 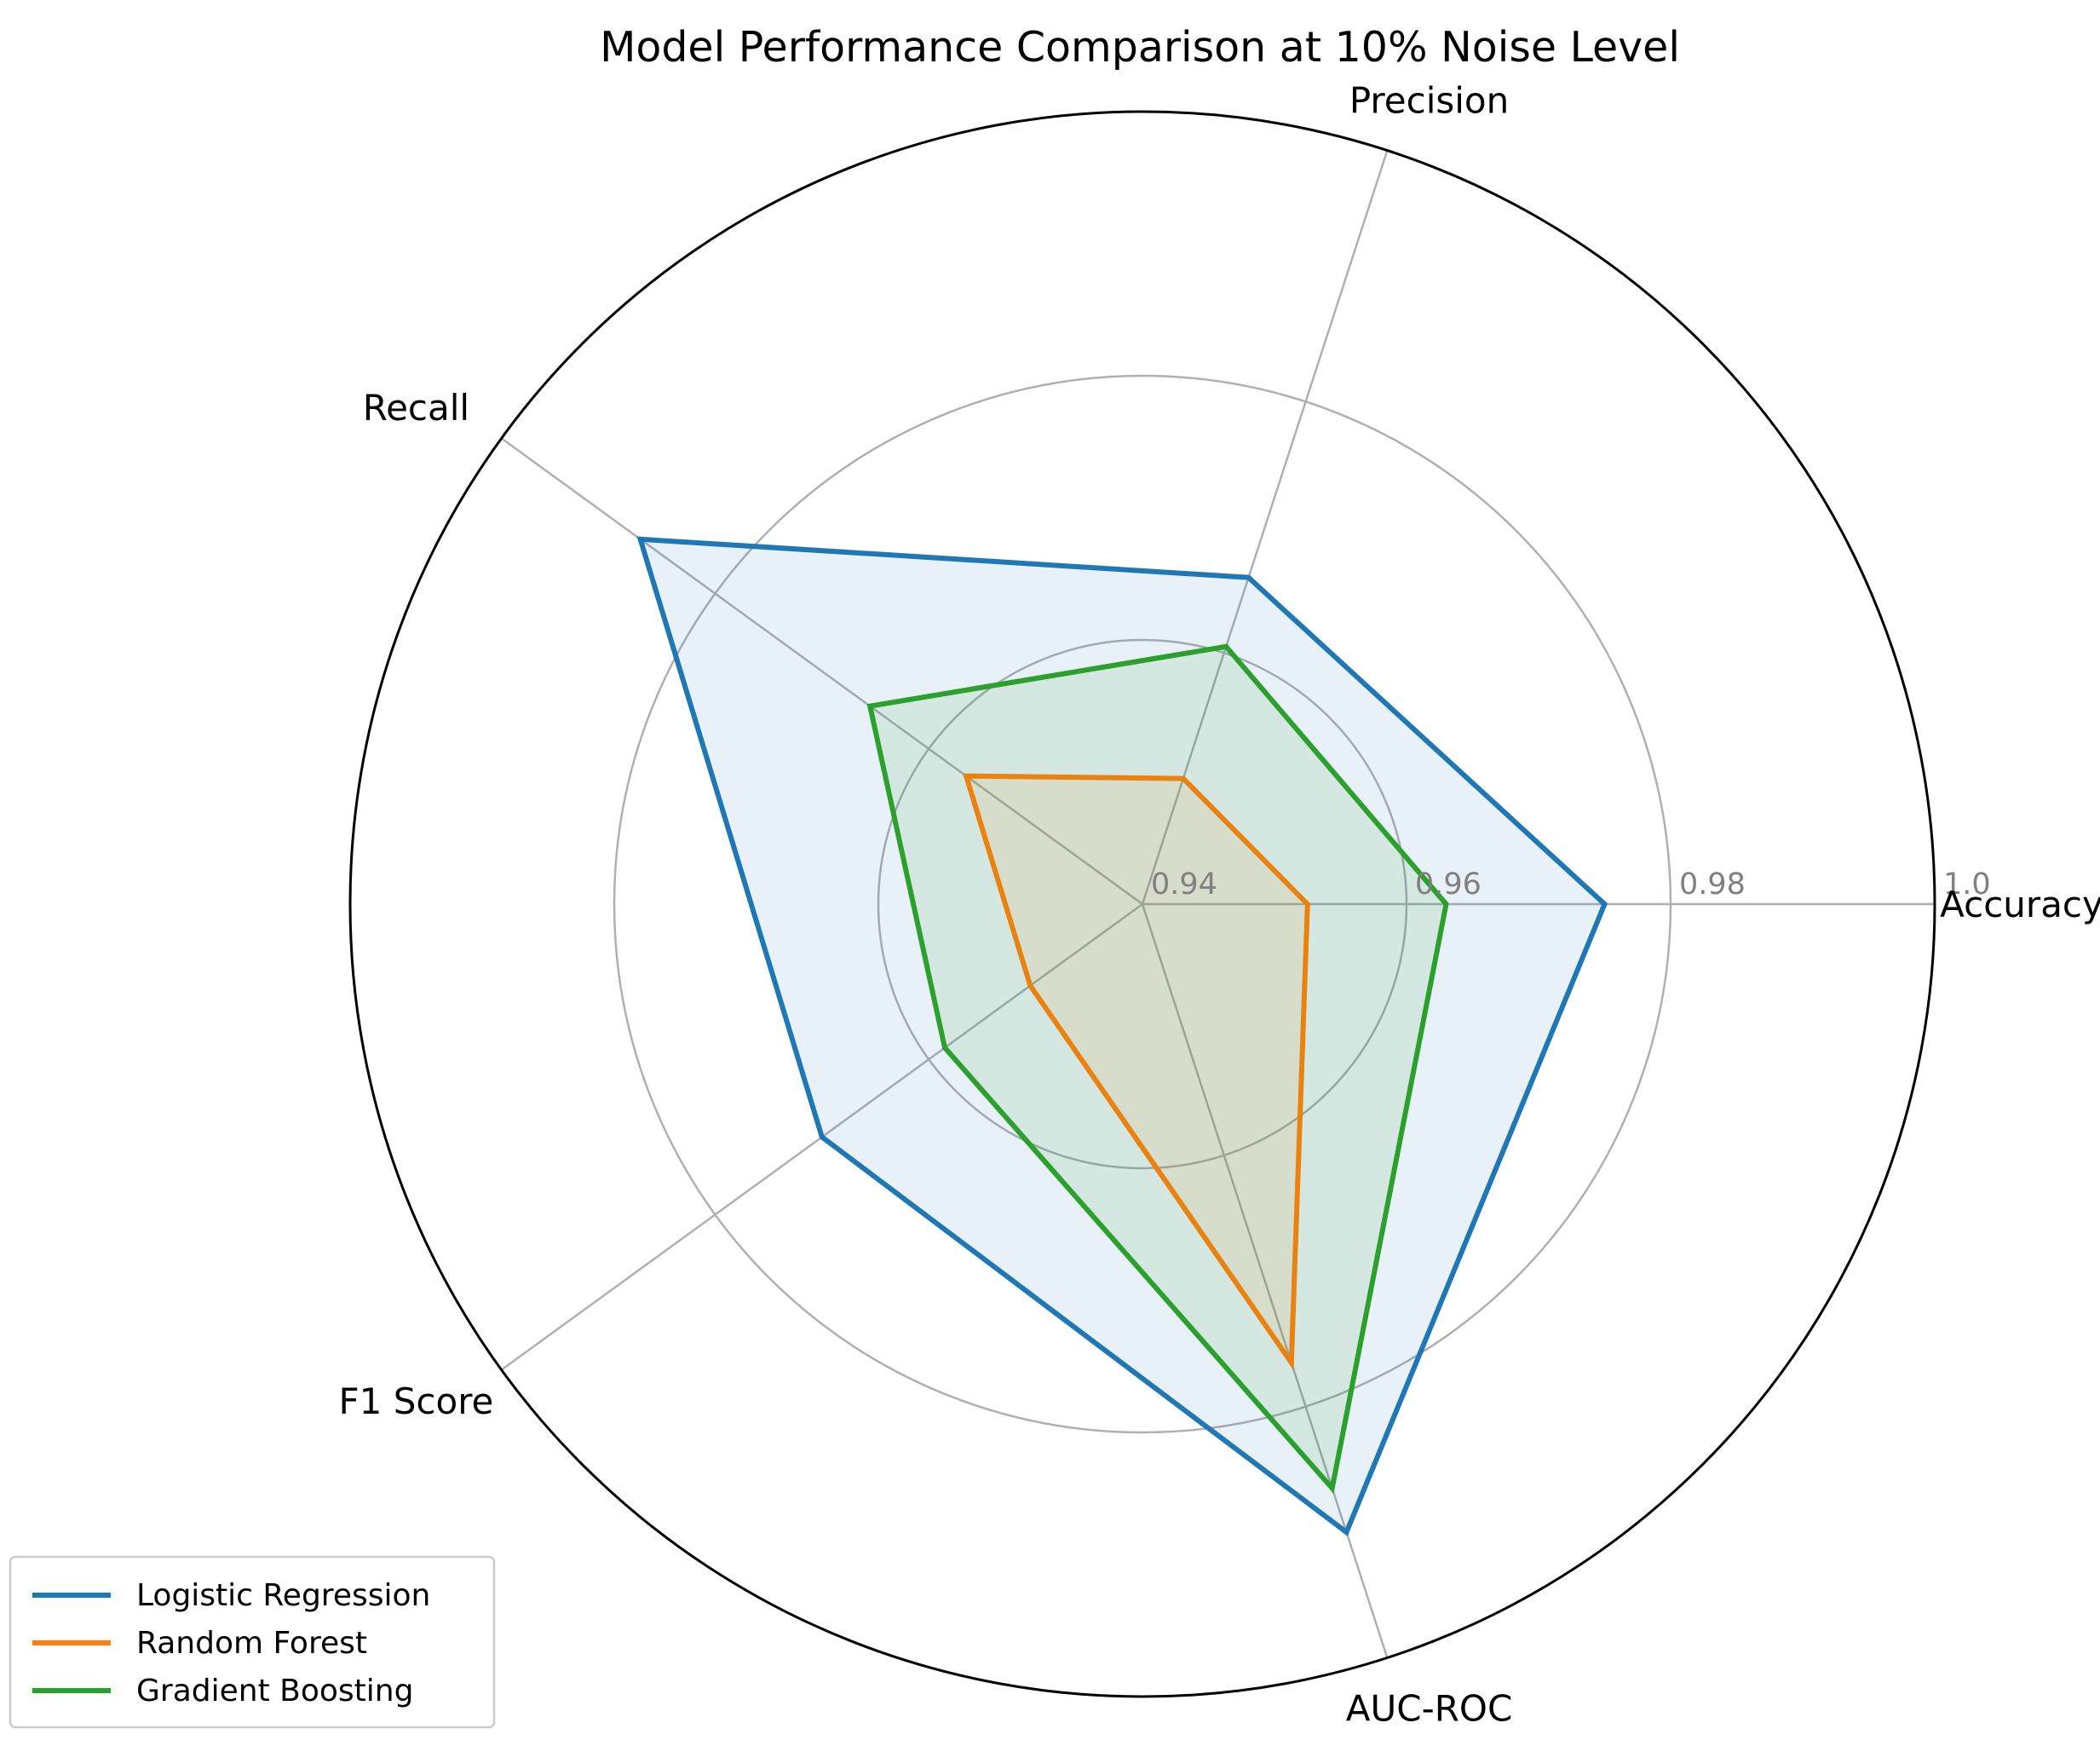 What do you see at coordinates (417, 1401) in the screenshot?
I see `axis-label-f1-score: F1 Score` at bounding box center [417, 1401].